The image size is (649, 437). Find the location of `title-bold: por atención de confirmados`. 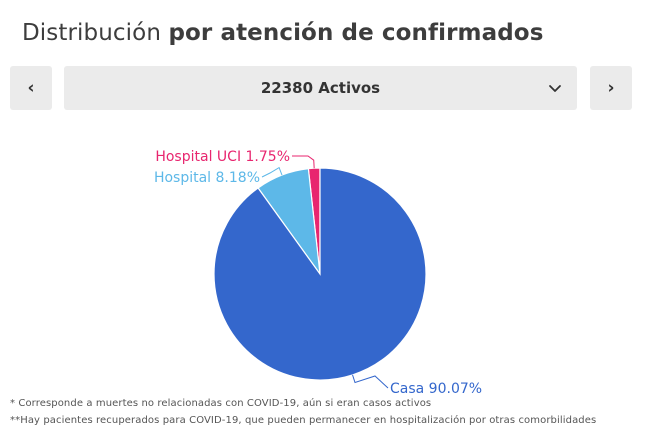

title-bold: por atención de confirmados is located at coordinates (356, 33).